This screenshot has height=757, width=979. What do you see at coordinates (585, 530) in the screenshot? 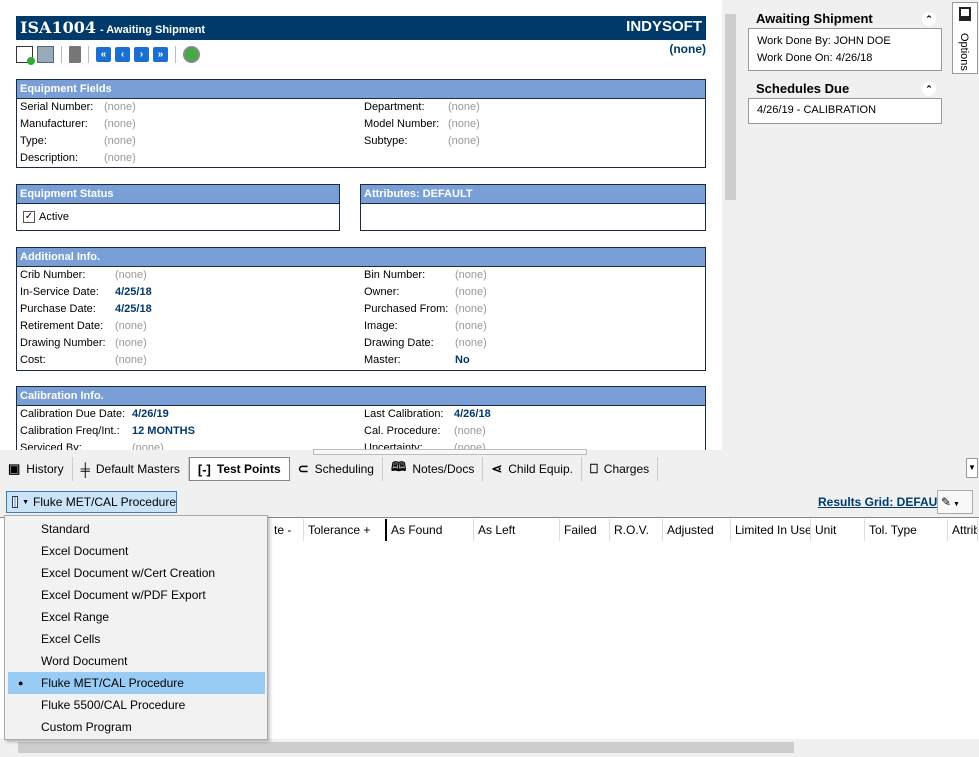
I see `column-header: Failed` at bounding box center [585, 530].